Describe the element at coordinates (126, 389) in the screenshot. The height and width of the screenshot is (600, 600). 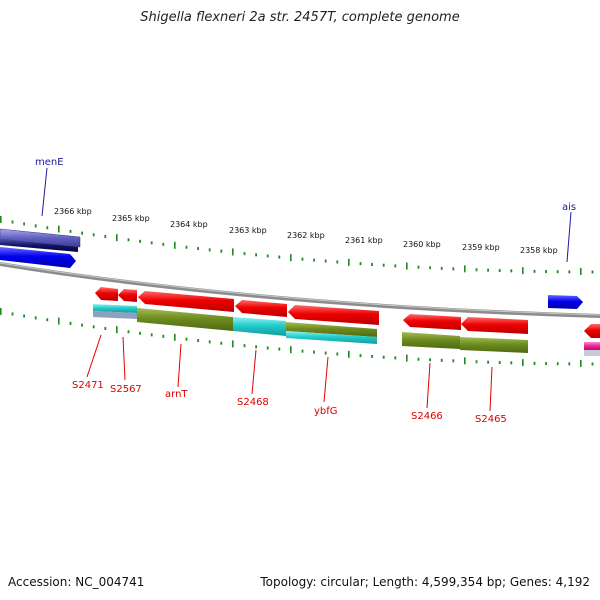
I see `gene-label-S2567: S2567` at that location.